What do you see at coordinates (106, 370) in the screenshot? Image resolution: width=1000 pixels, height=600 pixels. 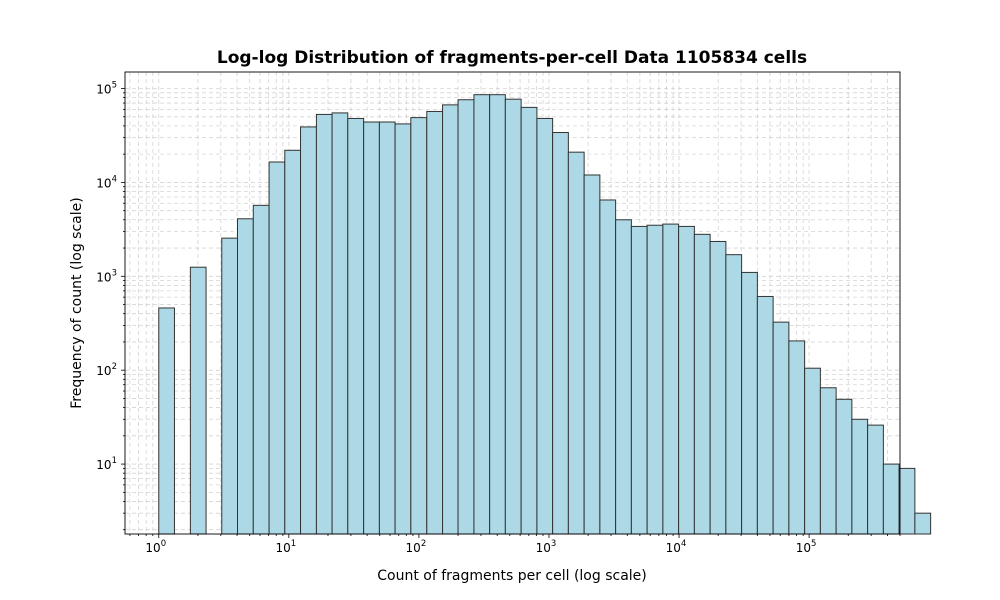 I see `y-tick-label: 10²` at bounding box center [106, 370].